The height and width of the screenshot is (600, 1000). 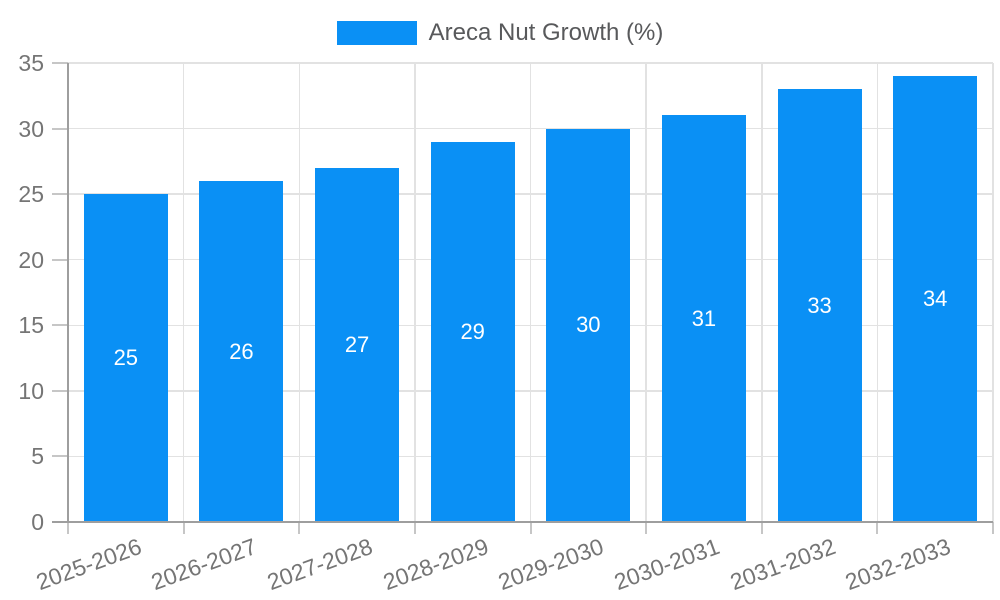 I want to click on bar-value-label: 27, so click(x=357, y=344).